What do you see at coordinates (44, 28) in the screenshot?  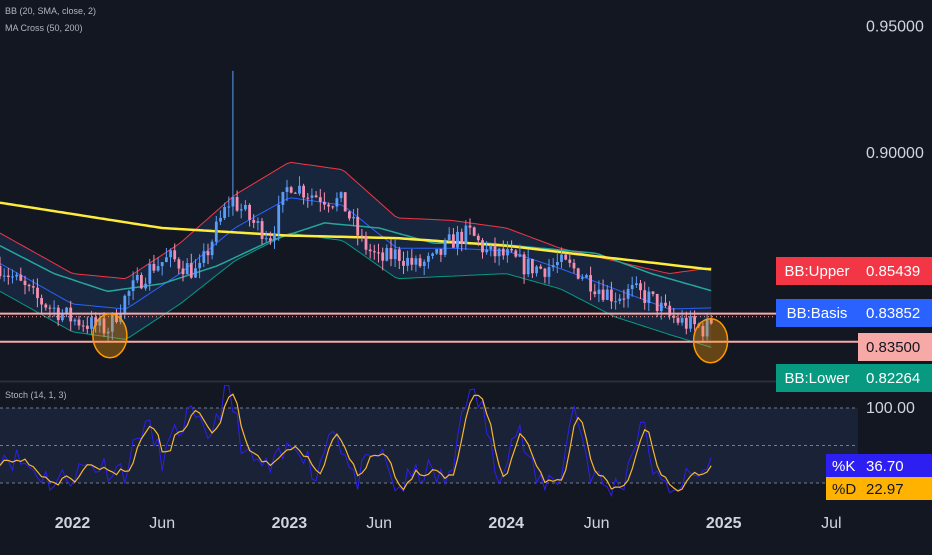 I see `ma-cross-indicator-legend: MA Cross (50, 200)` at bounding box center [44, 28].